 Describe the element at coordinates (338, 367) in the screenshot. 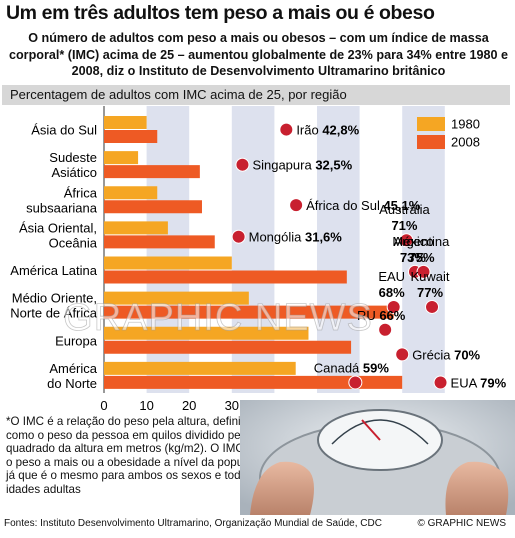

I see `annot-country-11: Canadá` at that location.